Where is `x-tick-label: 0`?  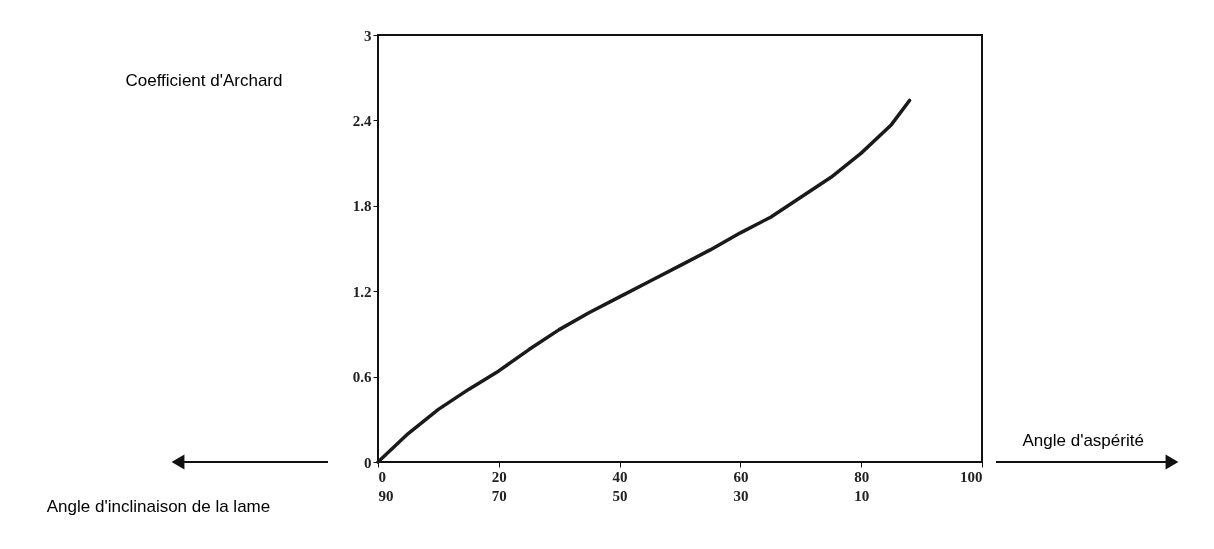 x-tick-label: 0 is located at coordinates (382, 476).